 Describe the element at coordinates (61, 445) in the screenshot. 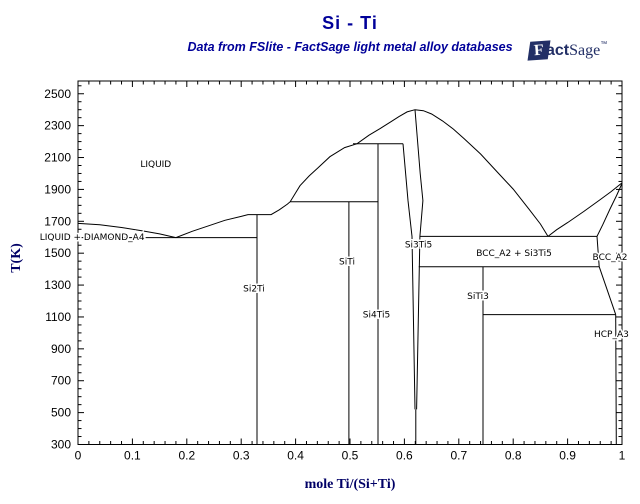

I see `y-tick-label: 300` at that location.